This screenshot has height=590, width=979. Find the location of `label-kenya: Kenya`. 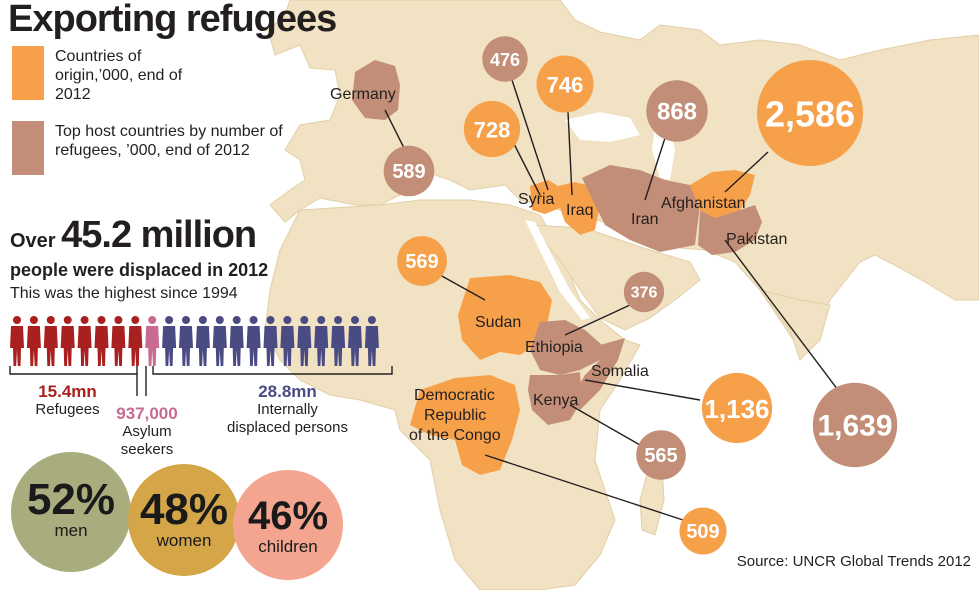

label-kenya: Kenya is located at coordinates (555, 400).